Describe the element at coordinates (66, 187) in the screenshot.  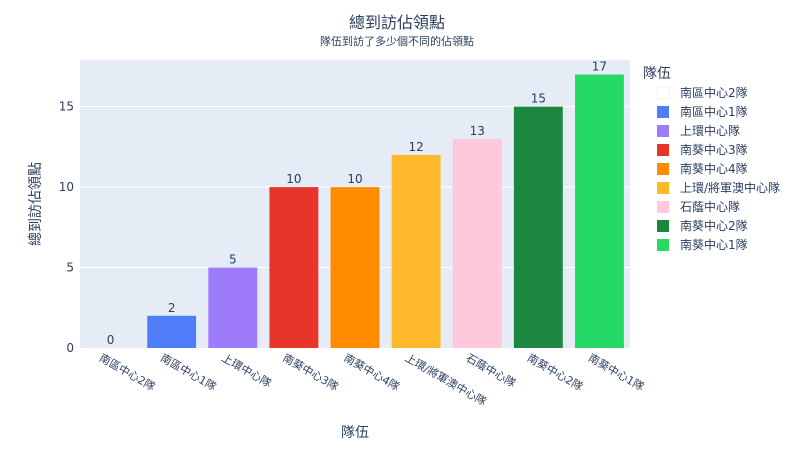
I see `y-tick-label: 10` at that location.